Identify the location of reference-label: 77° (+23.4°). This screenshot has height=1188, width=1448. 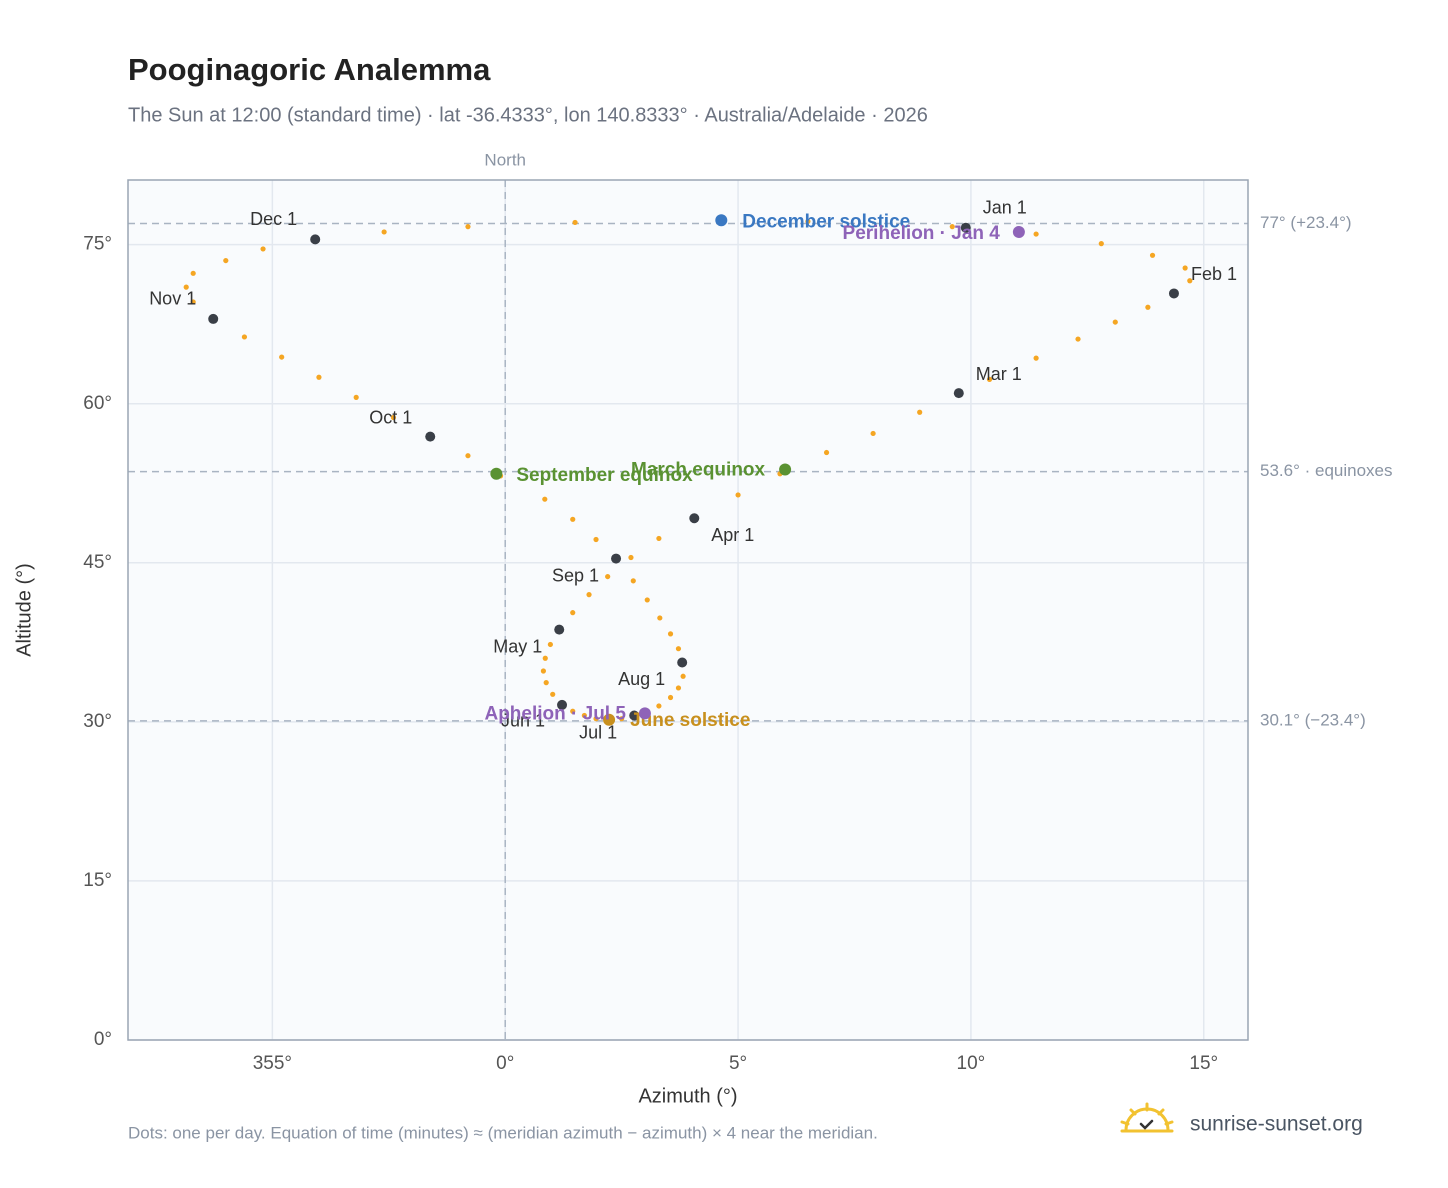
(1306, 222).